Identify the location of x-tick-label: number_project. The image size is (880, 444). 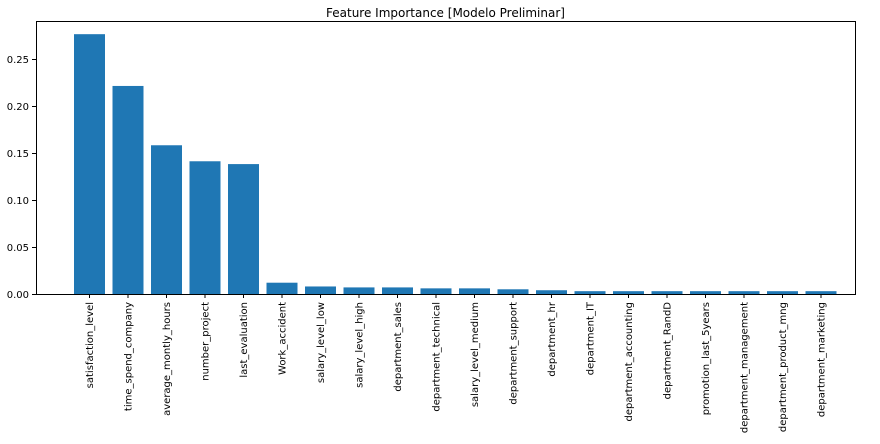
(206, 341).